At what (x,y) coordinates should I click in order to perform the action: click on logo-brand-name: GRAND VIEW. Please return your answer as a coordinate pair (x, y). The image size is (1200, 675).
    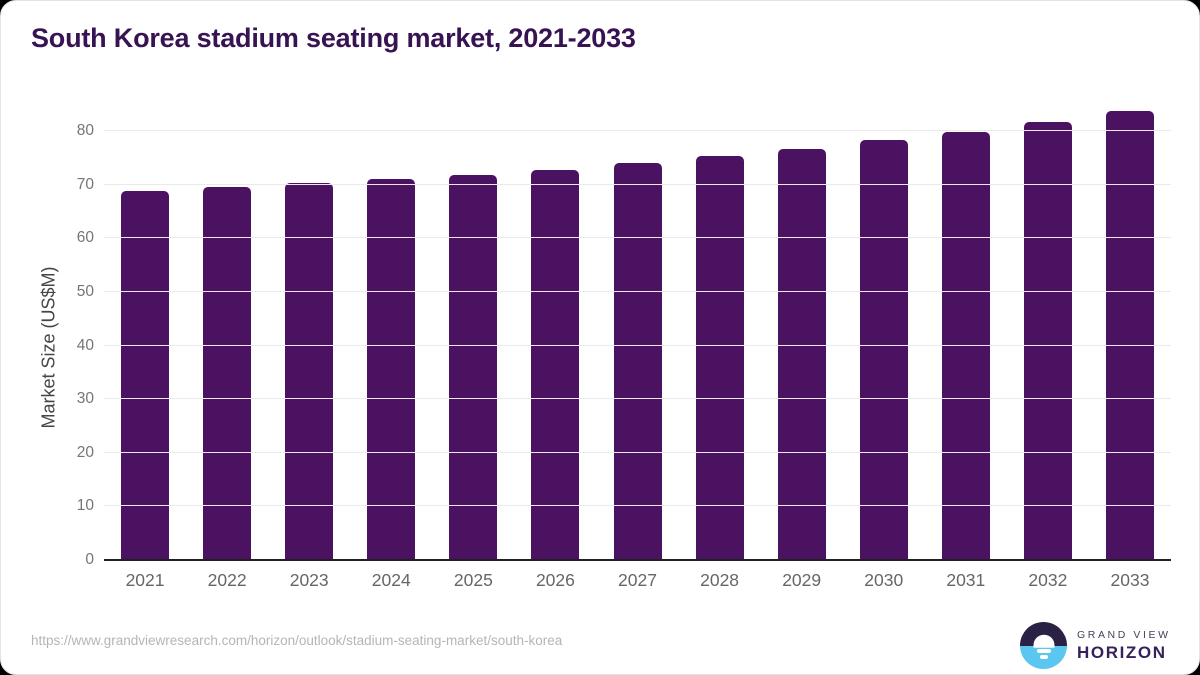
    Looking at the image, I should click on (1124, 634).